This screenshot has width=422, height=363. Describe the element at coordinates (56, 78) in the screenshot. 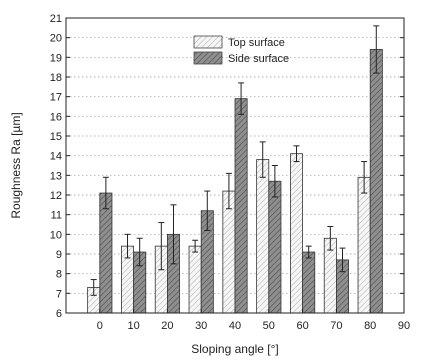

I see `y-tick-label: 18` at that location.